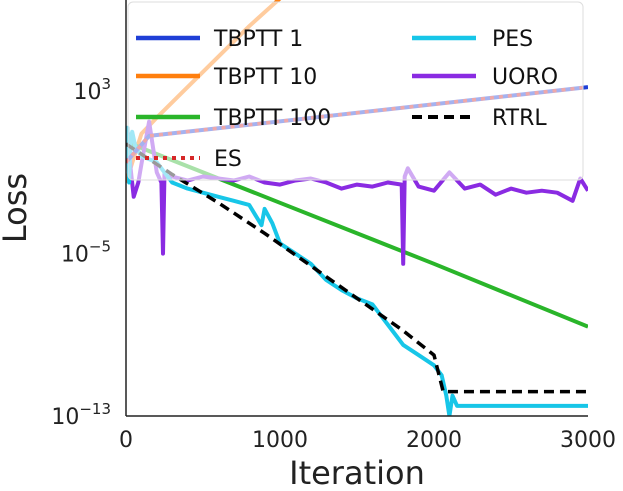  I want to click on legend-label-tbptt-100: TBPTT 100, so click(272, 118).